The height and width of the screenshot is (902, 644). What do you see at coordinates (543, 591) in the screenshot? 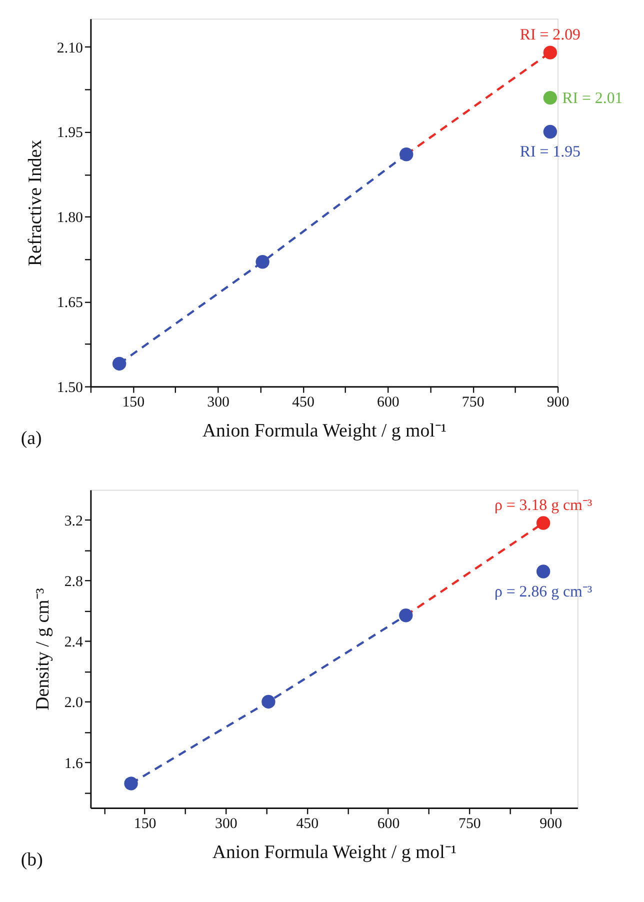
I see `data-label: ρ = 2.86 g cm⁻³` at bounding box center [543, 591].